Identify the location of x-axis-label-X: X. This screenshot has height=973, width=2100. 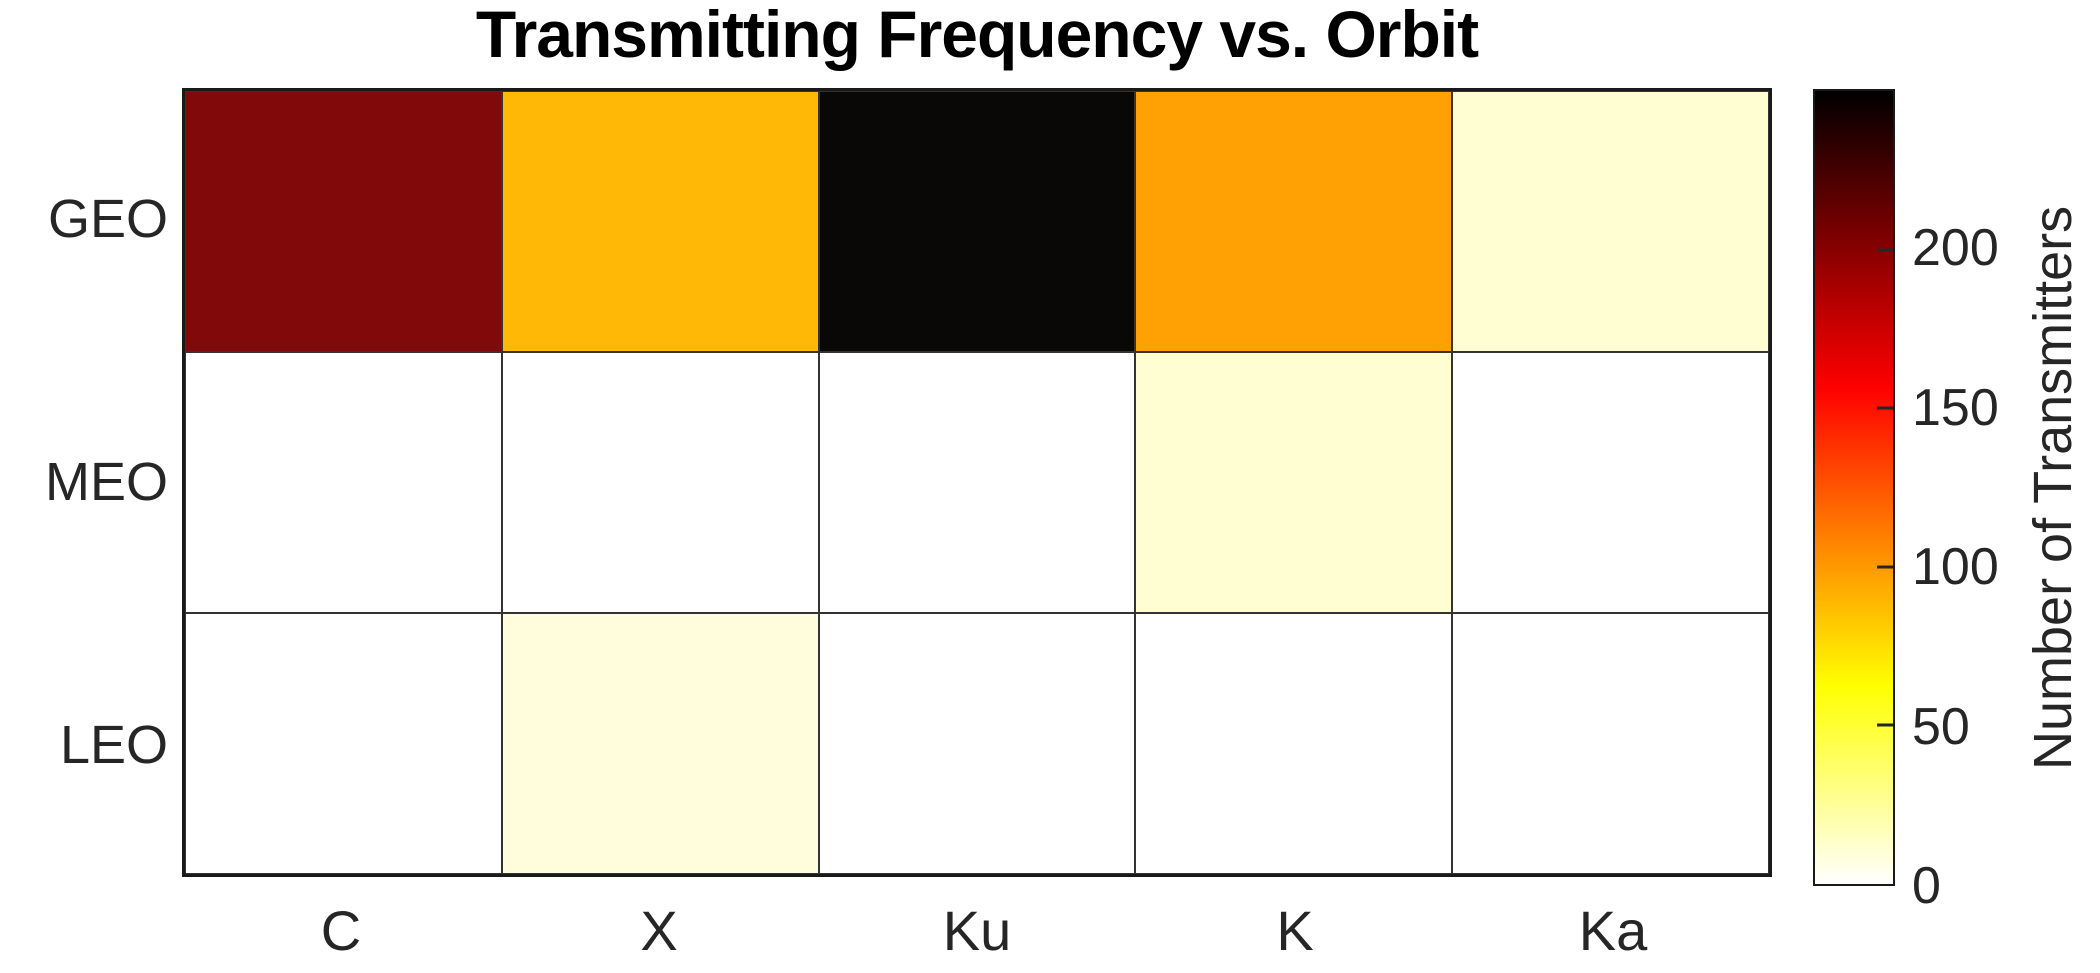
(659, 930).